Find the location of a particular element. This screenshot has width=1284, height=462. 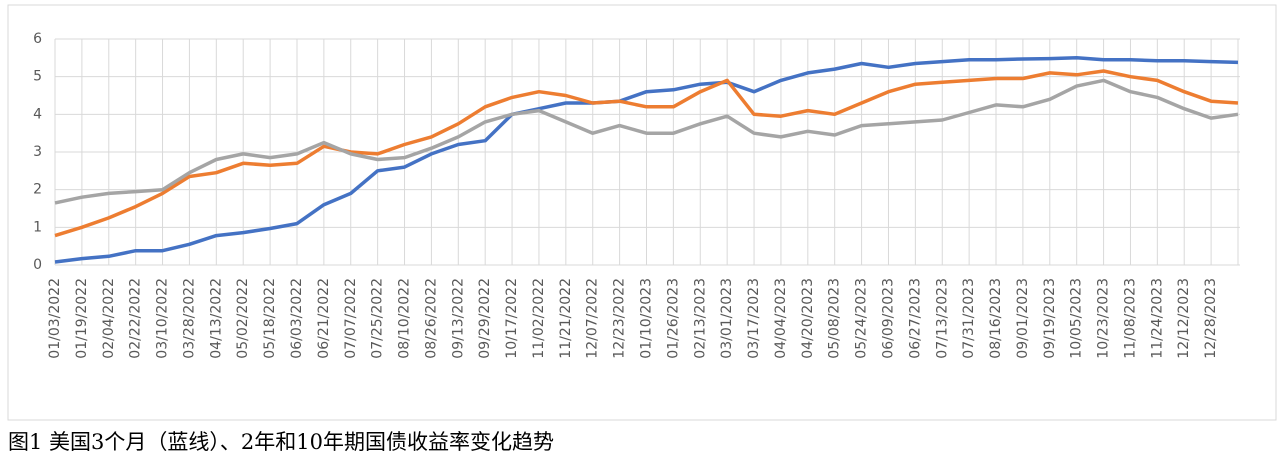

x-tick-label: 09/13/2022 is located at coordinates (458, 318).